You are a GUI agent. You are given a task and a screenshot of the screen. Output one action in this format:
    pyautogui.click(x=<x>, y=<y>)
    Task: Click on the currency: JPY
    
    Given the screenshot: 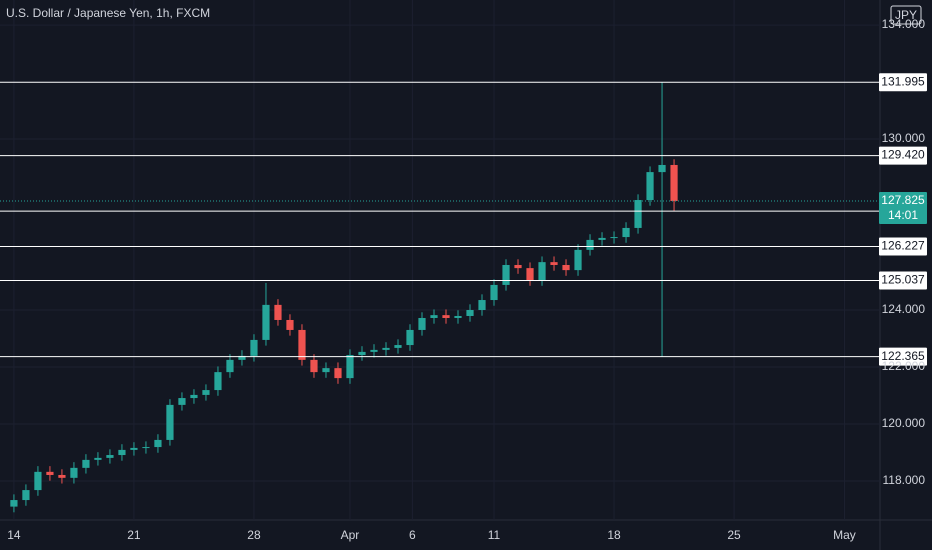 What is the action you would take?
    pyautogui.click(x=906, y=15)
    